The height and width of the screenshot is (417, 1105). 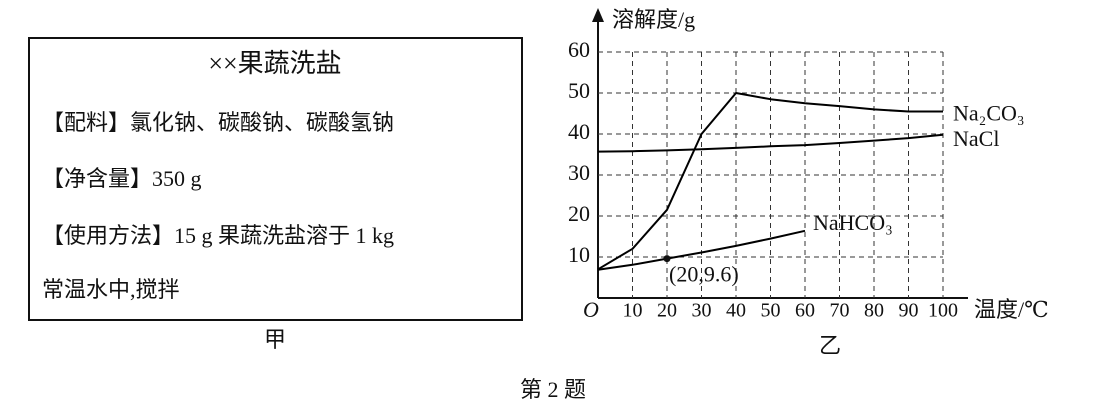 I want to click on series-label: Na₂CO₃, so click(x=989, y=112).